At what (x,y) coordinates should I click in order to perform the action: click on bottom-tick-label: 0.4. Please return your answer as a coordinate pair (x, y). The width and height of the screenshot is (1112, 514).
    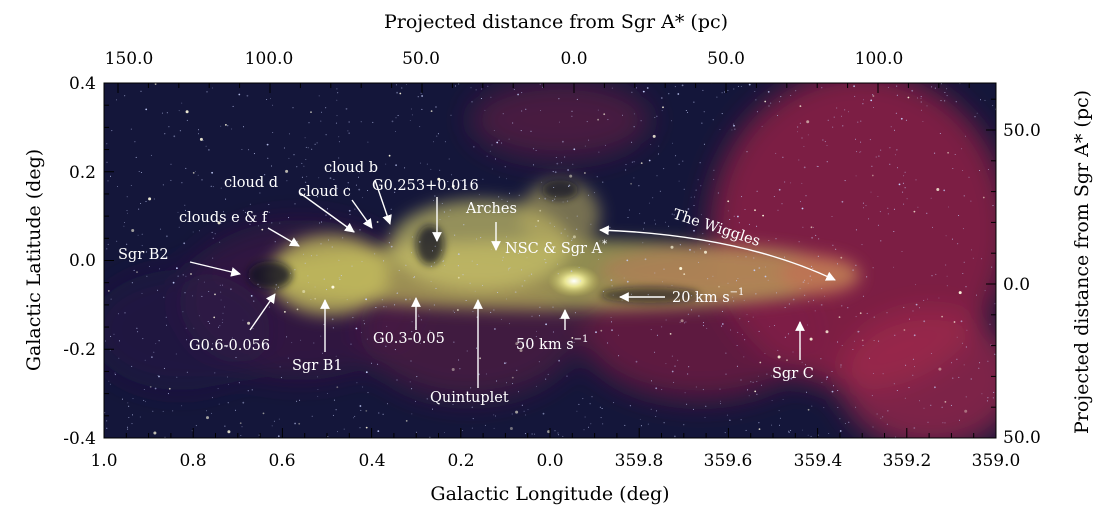
    Looking at the image, I should click on (371, 461).